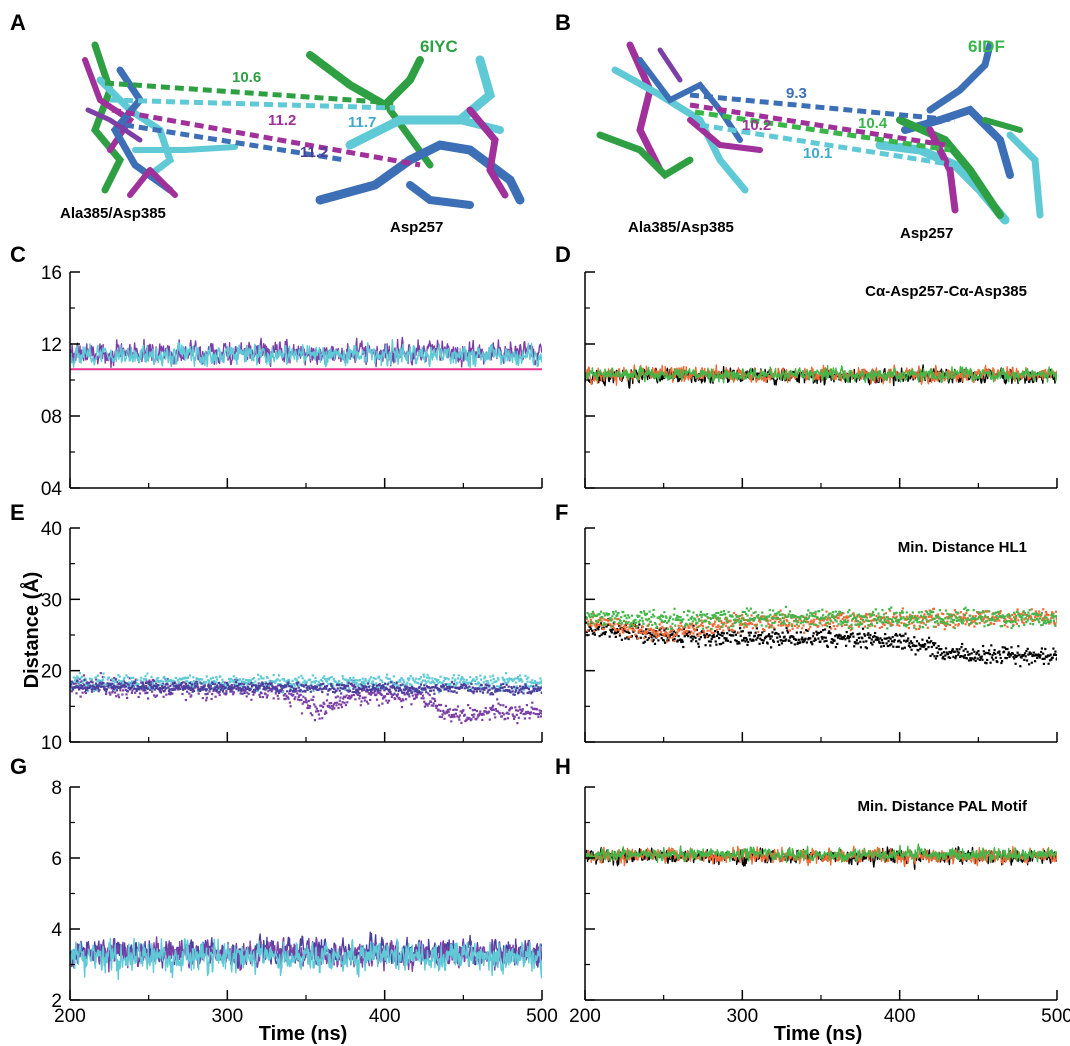  I want to click on plot-title: Min. Distance PAL Motif, so click(943, 806).